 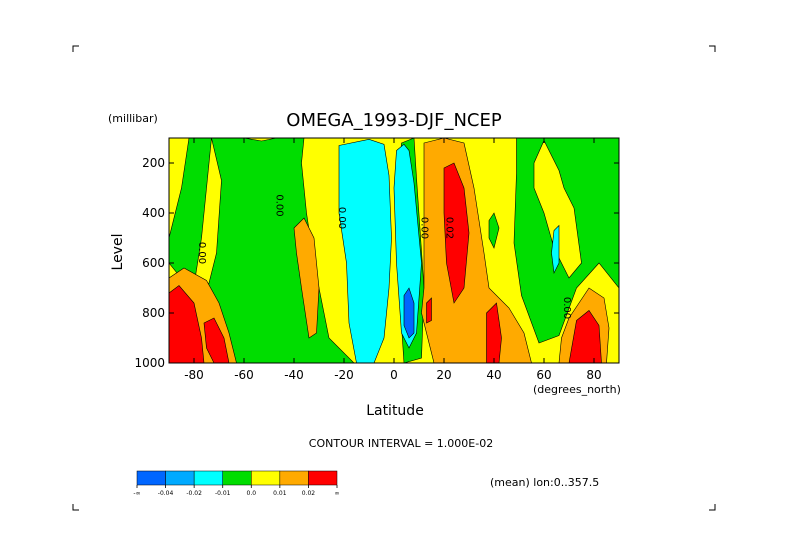 What do you see at coordinates (118, 252) in the screenshot?
I see `y-axis-label: Level` at bounding box center [118, 252].